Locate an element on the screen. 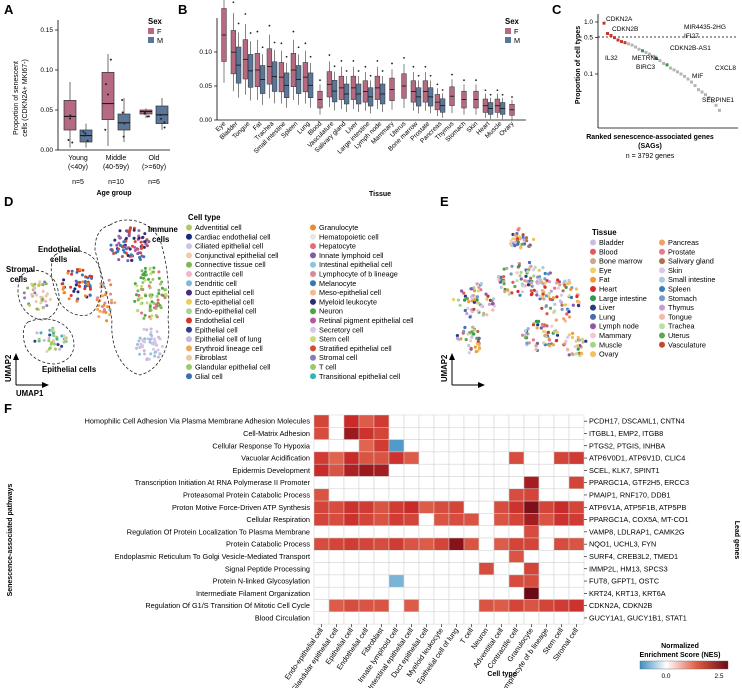 This screenshot has width=742, height=693. panel-e-legend-item: Spleen is located at coordinates (679, 289).